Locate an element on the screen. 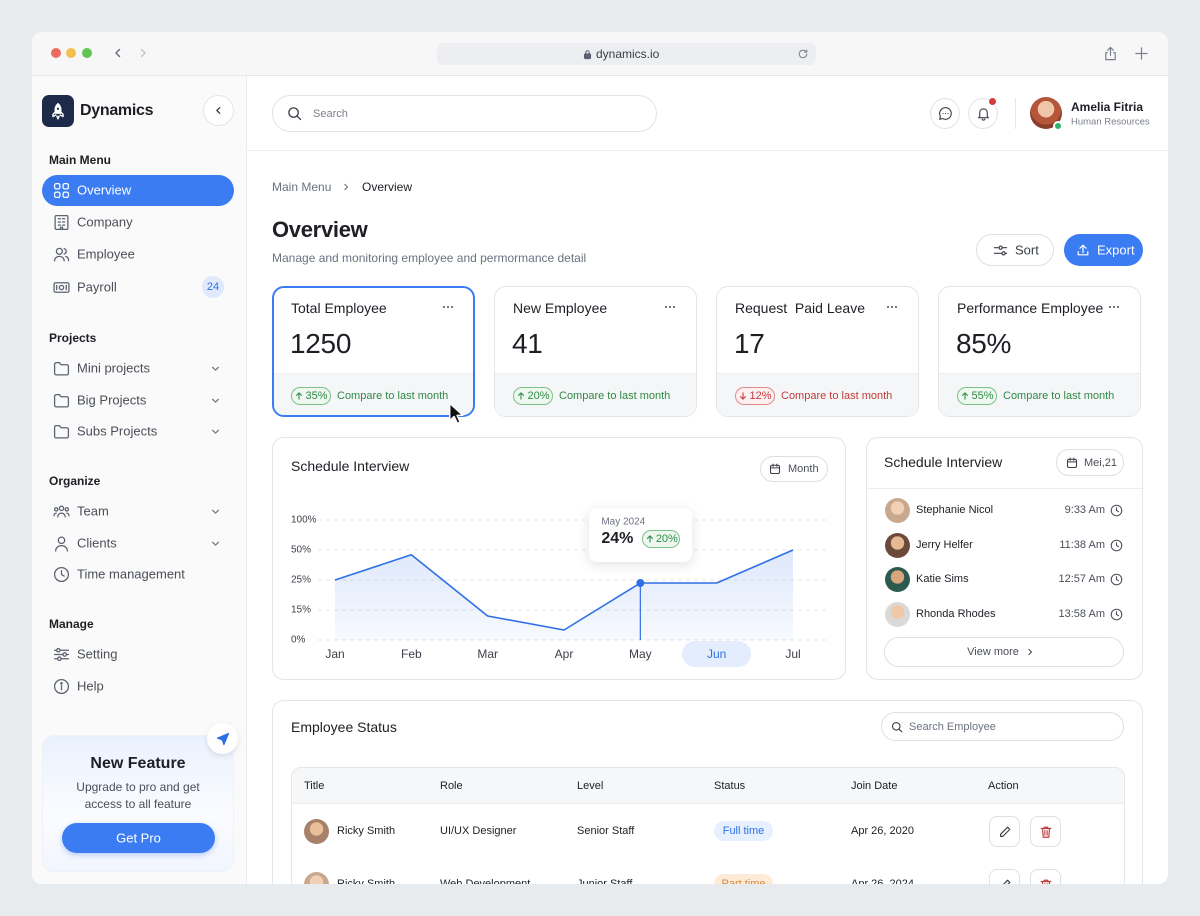 Image resolution: width=1200 pixels, height=916 pixels. sort-button is located at coordinates (1015, 250).